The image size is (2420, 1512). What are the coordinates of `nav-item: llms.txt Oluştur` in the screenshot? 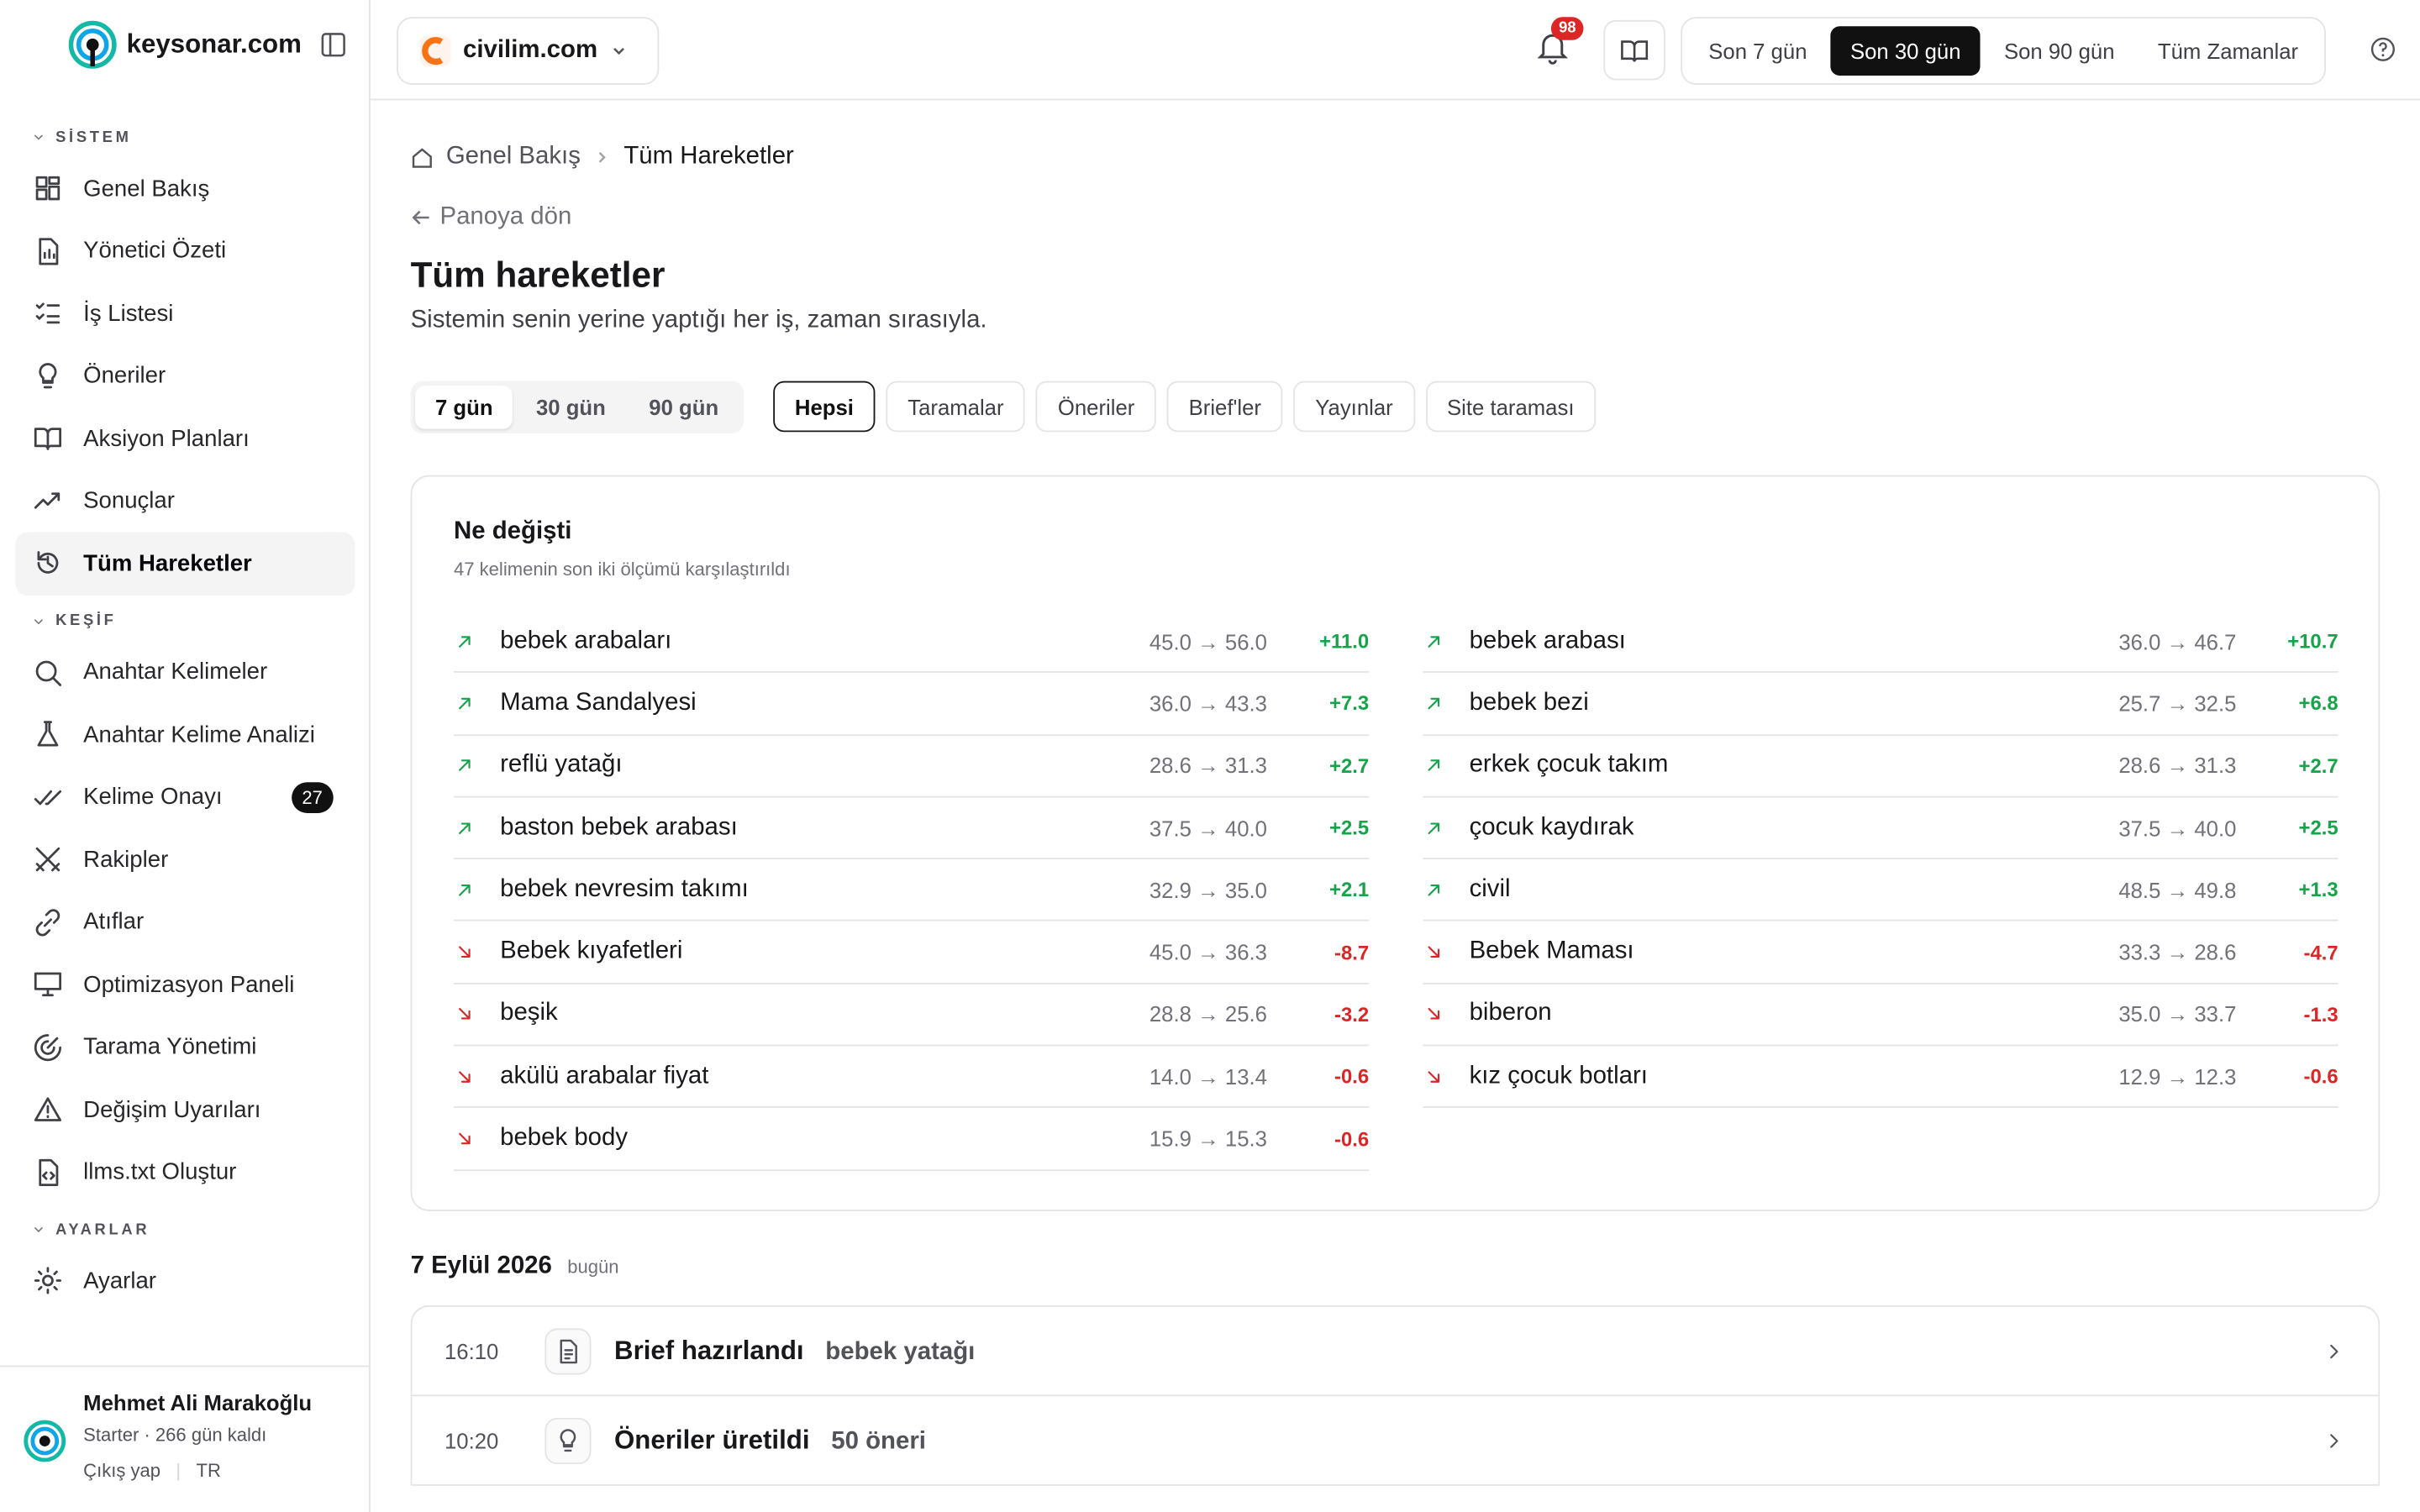 It's located at (185, 1172).